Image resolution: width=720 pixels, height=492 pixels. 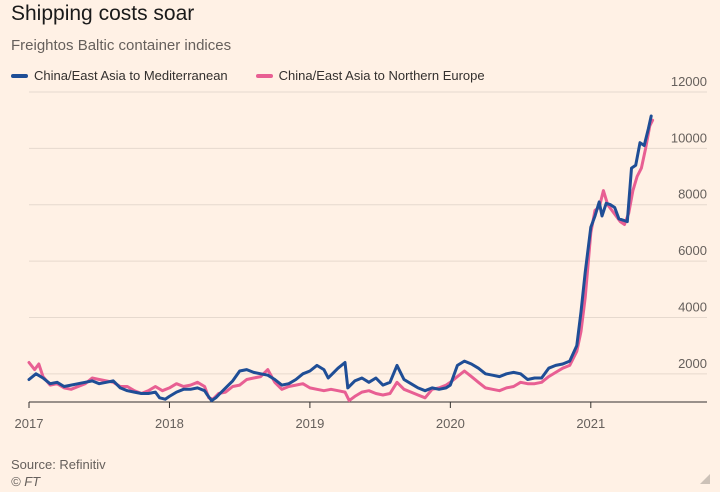 I want to click on y-tick-label-10000: 10000, so click(x=689, y=137).